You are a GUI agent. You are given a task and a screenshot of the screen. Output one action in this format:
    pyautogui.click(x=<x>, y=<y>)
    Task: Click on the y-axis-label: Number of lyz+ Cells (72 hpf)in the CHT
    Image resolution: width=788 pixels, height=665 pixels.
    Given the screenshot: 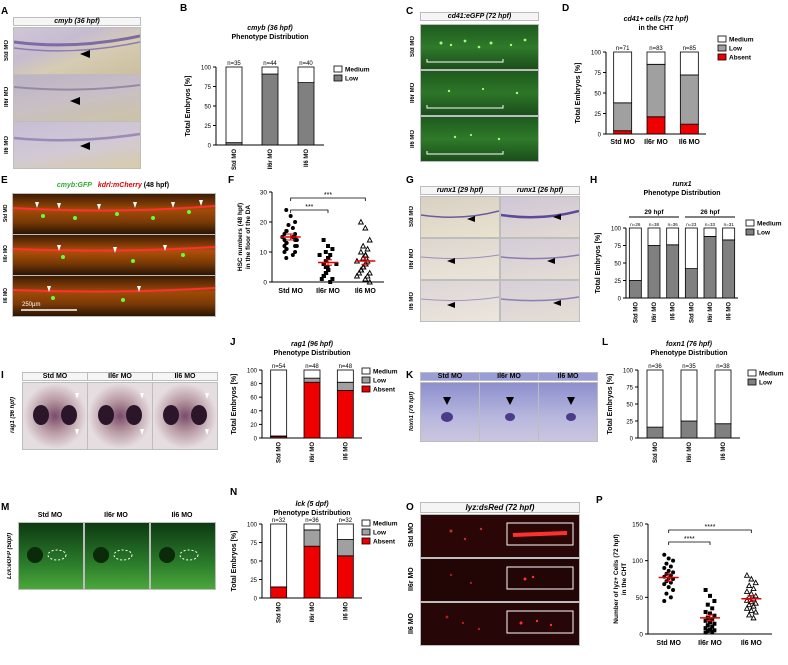 What is the action you would take?
    pyautogui.click(x=620, y=578)
    